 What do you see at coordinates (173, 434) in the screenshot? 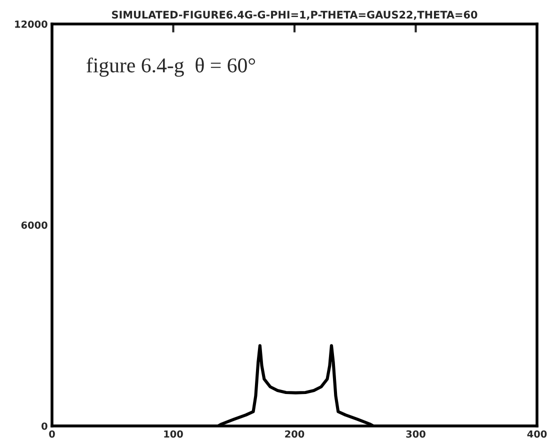
I see `x-tick-label: 100` at bounding box center [173, 434].